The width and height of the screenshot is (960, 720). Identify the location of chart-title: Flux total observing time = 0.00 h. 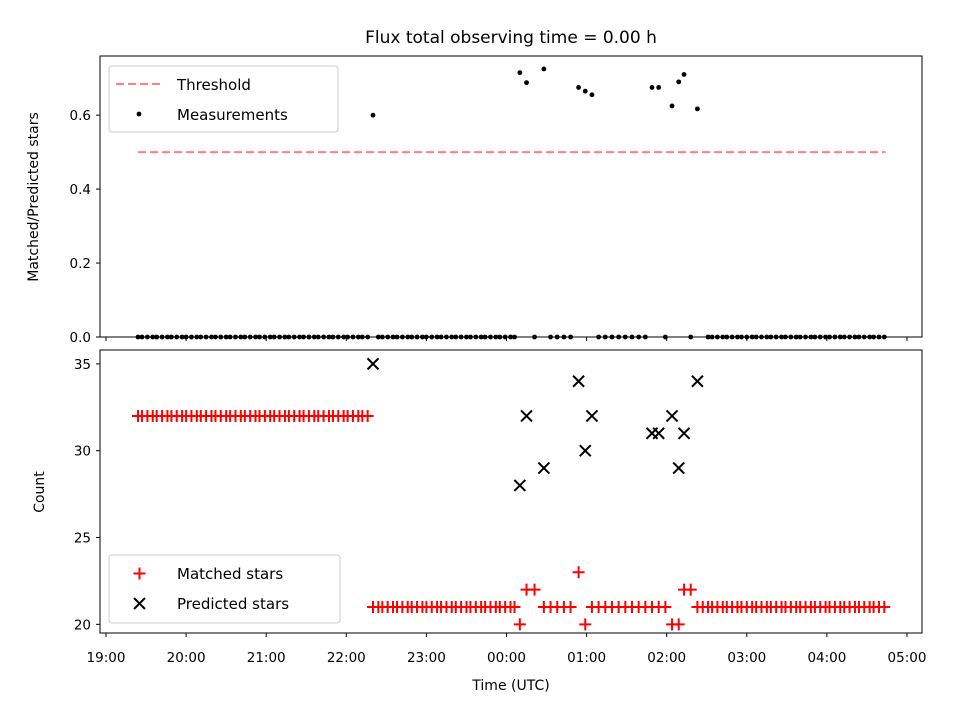
(511, 38).